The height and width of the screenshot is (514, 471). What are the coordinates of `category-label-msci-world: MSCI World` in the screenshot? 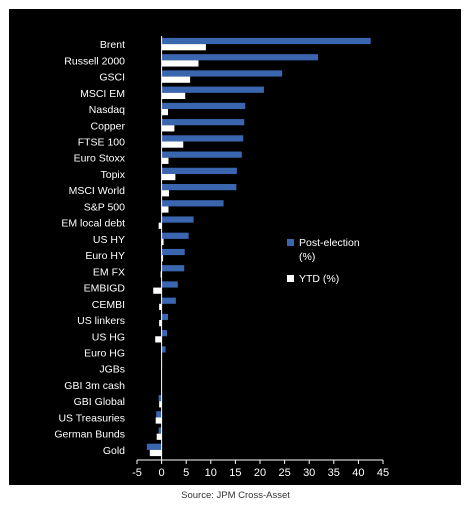 It's located at (97, 191).